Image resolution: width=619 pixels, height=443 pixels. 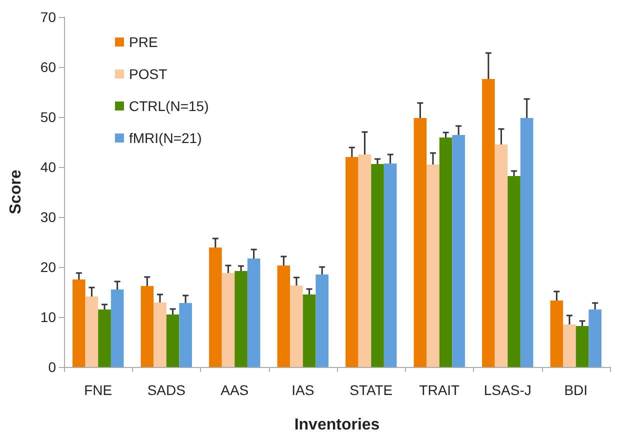 What do you see at coordinates (98, 390) in the screenshot?
I see `x-tick-label: FNE` at bounding box center [98, 390].